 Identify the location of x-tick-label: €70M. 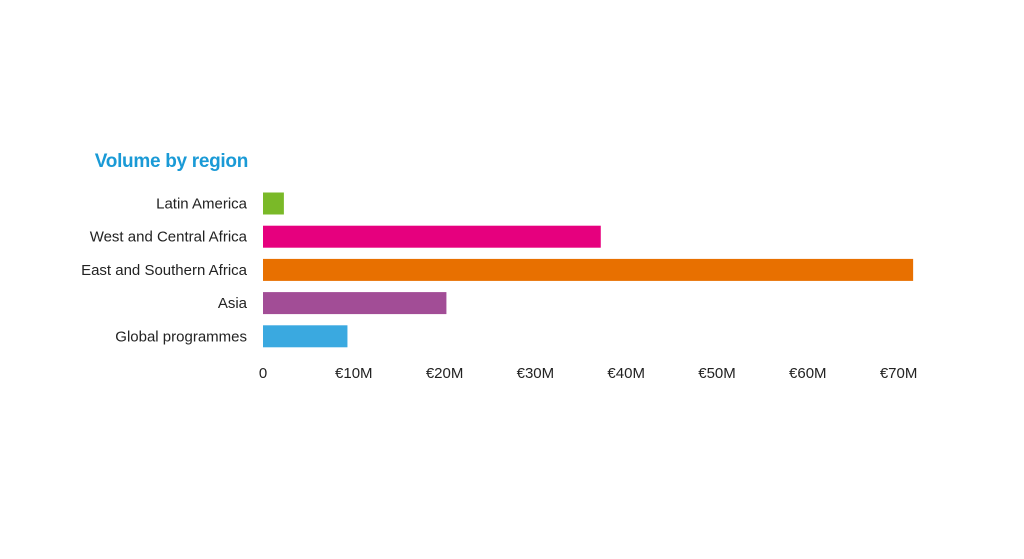
(899, 373).